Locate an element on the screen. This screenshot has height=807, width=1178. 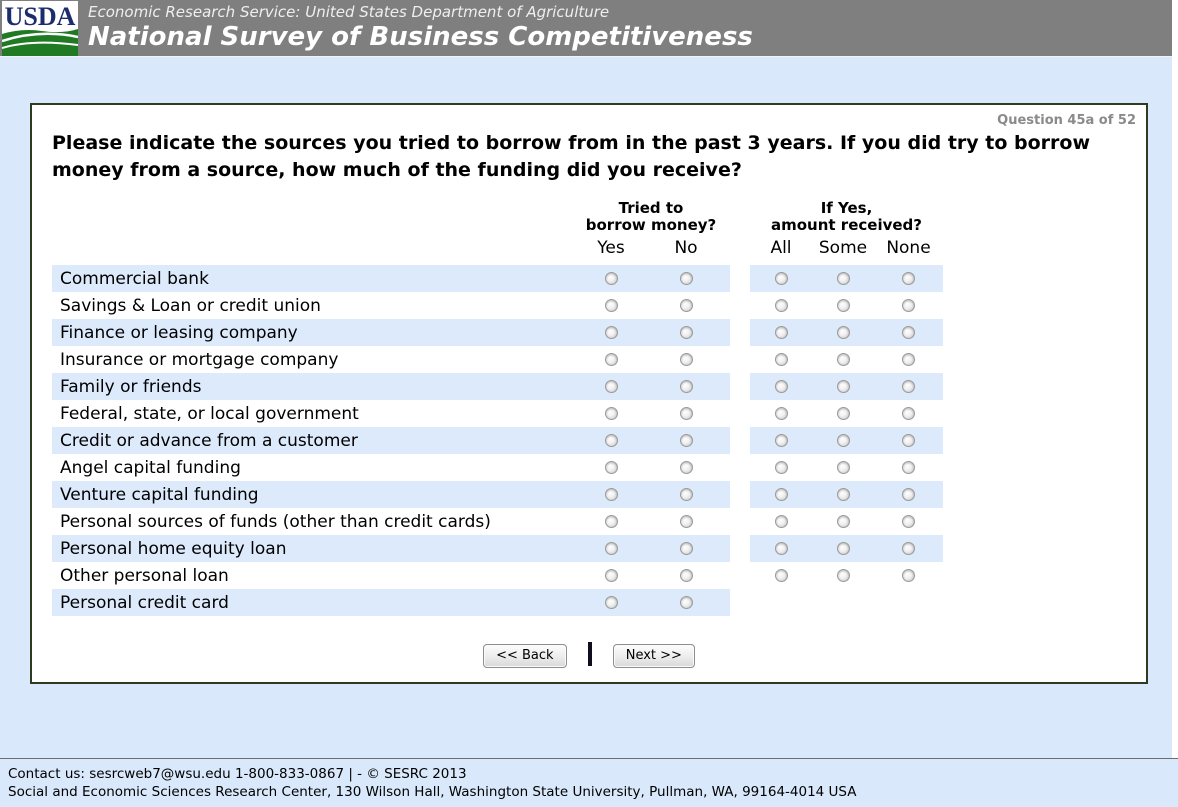
radio-cell-some is located at coordinates (843, 440).